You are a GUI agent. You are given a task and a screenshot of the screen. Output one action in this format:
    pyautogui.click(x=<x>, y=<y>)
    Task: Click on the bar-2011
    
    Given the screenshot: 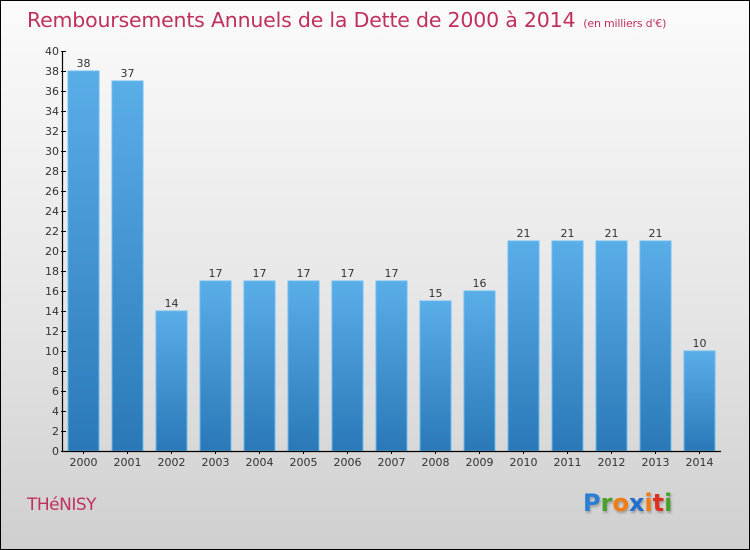 What is the action you would take?
    pyautogui.click(x=567, y=346)
    